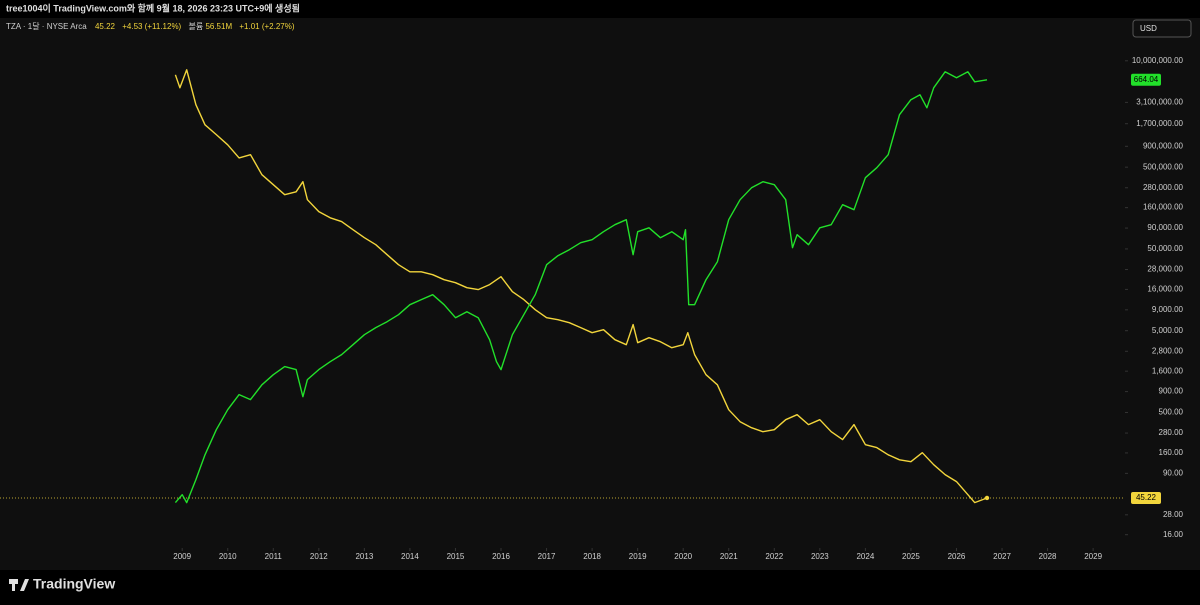  Describe the element at coordinates (600, 9) in the screenshot. I see `top-bar` at that location.